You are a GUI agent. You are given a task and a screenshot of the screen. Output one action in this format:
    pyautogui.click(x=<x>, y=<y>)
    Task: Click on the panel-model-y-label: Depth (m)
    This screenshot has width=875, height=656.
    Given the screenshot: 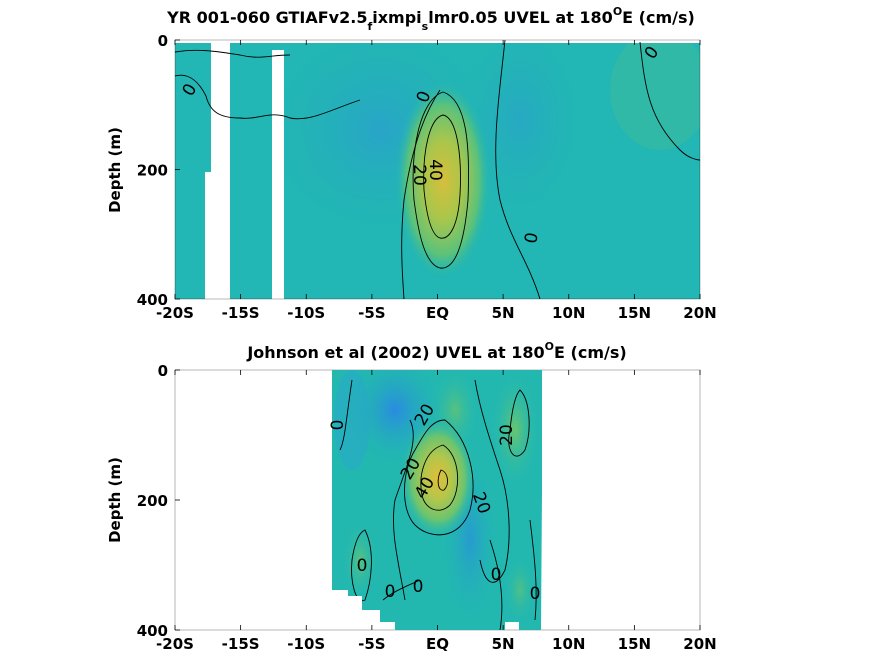 What is the action you would take?
    pyautogui.click(x=115, y=170)
    